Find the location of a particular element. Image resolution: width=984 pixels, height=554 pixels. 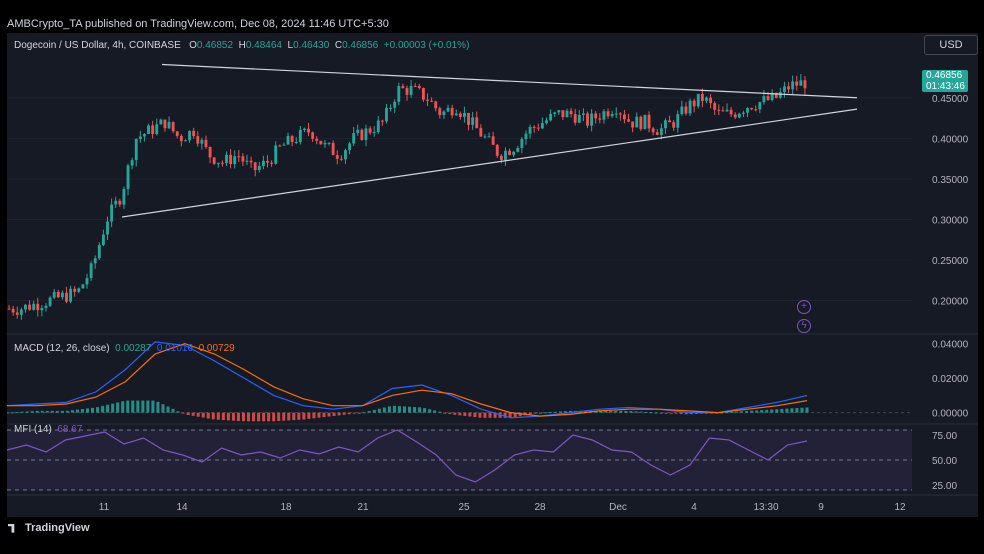

plus-circle-icon: + is located at coordinates (804, 307).